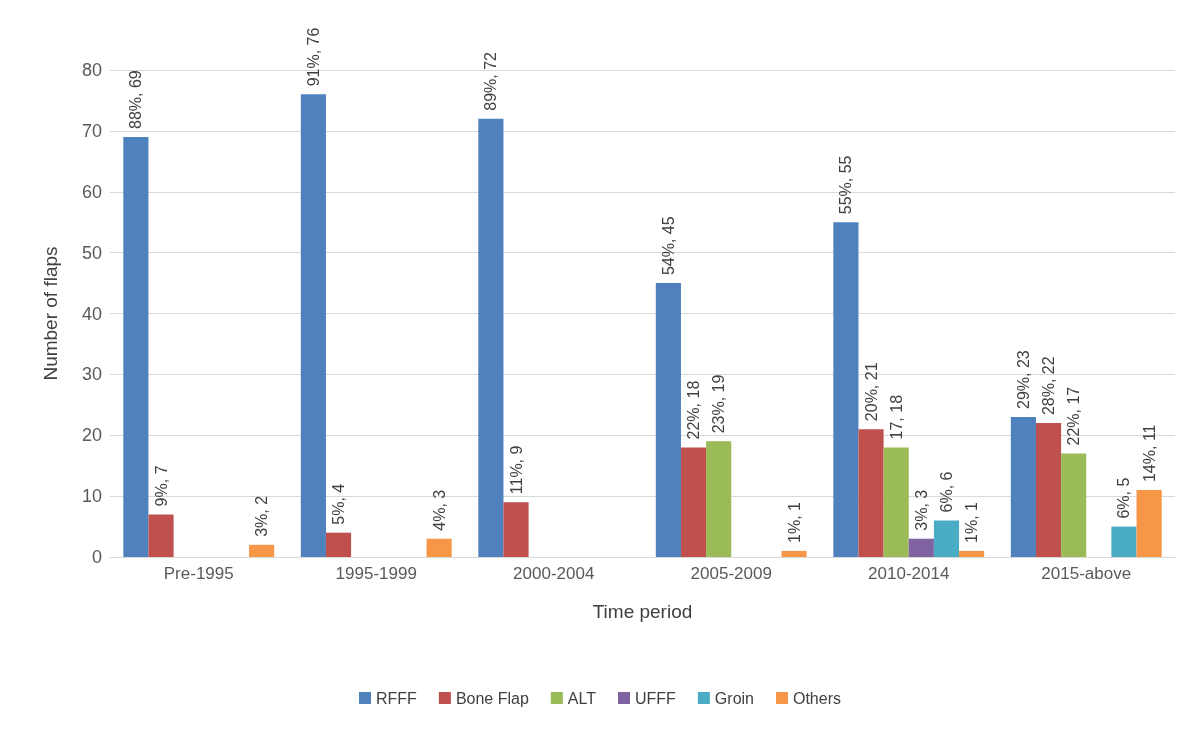  What do you see at coordinates (1023, 379) in the screenshot?
I see `data-label: 29%, 23` at bounding box center [1023, 379].